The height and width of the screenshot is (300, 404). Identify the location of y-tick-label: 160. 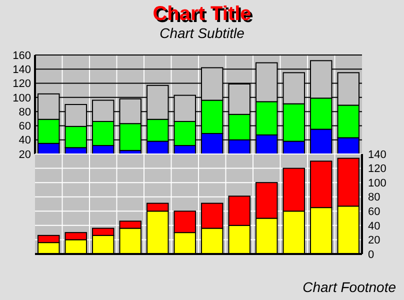
(21, 56).